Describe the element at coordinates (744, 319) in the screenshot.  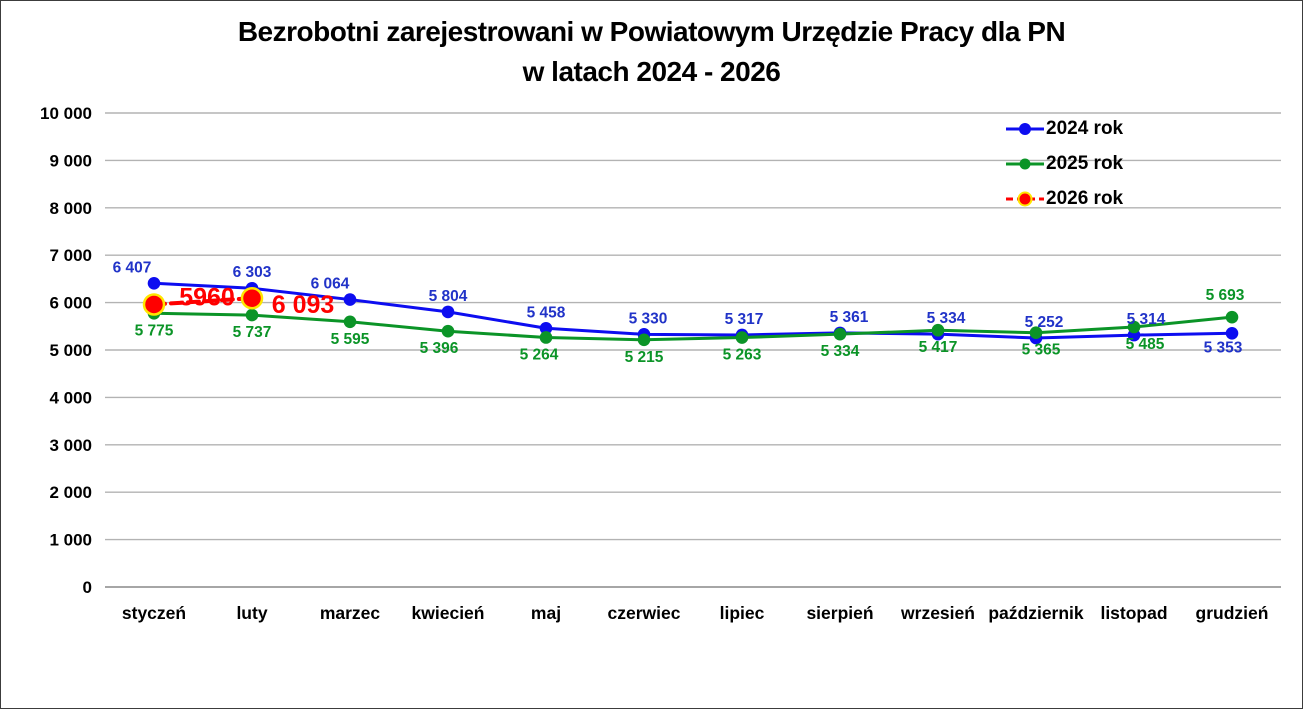
I see `data-label-2024-rok: 5 317` at that location.